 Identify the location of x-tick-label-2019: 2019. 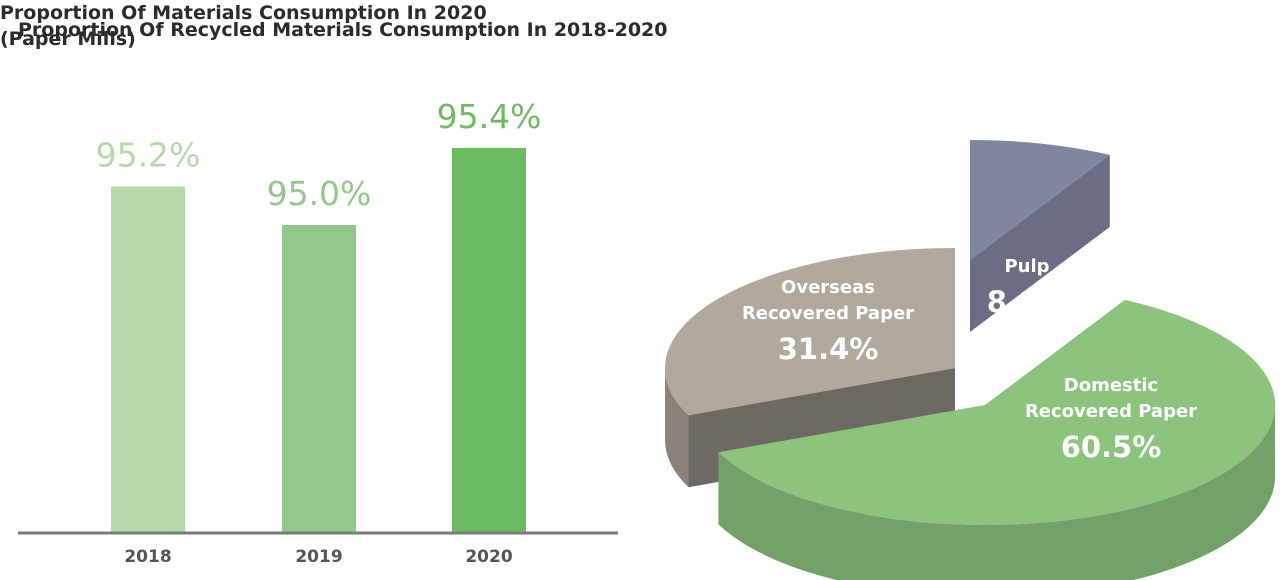
(318, 557).